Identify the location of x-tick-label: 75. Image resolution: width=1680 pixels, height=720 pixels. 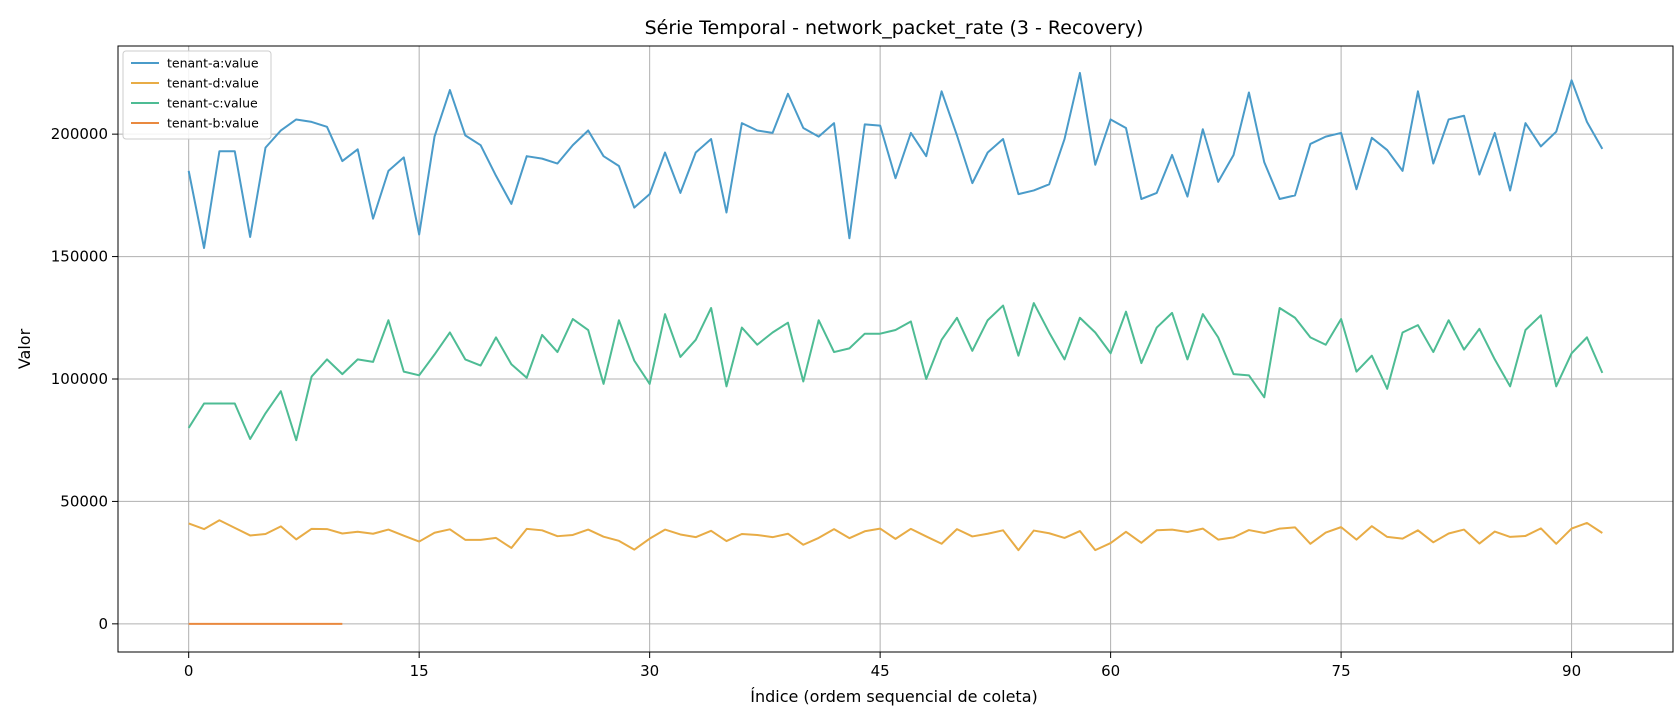
(1341, 671).